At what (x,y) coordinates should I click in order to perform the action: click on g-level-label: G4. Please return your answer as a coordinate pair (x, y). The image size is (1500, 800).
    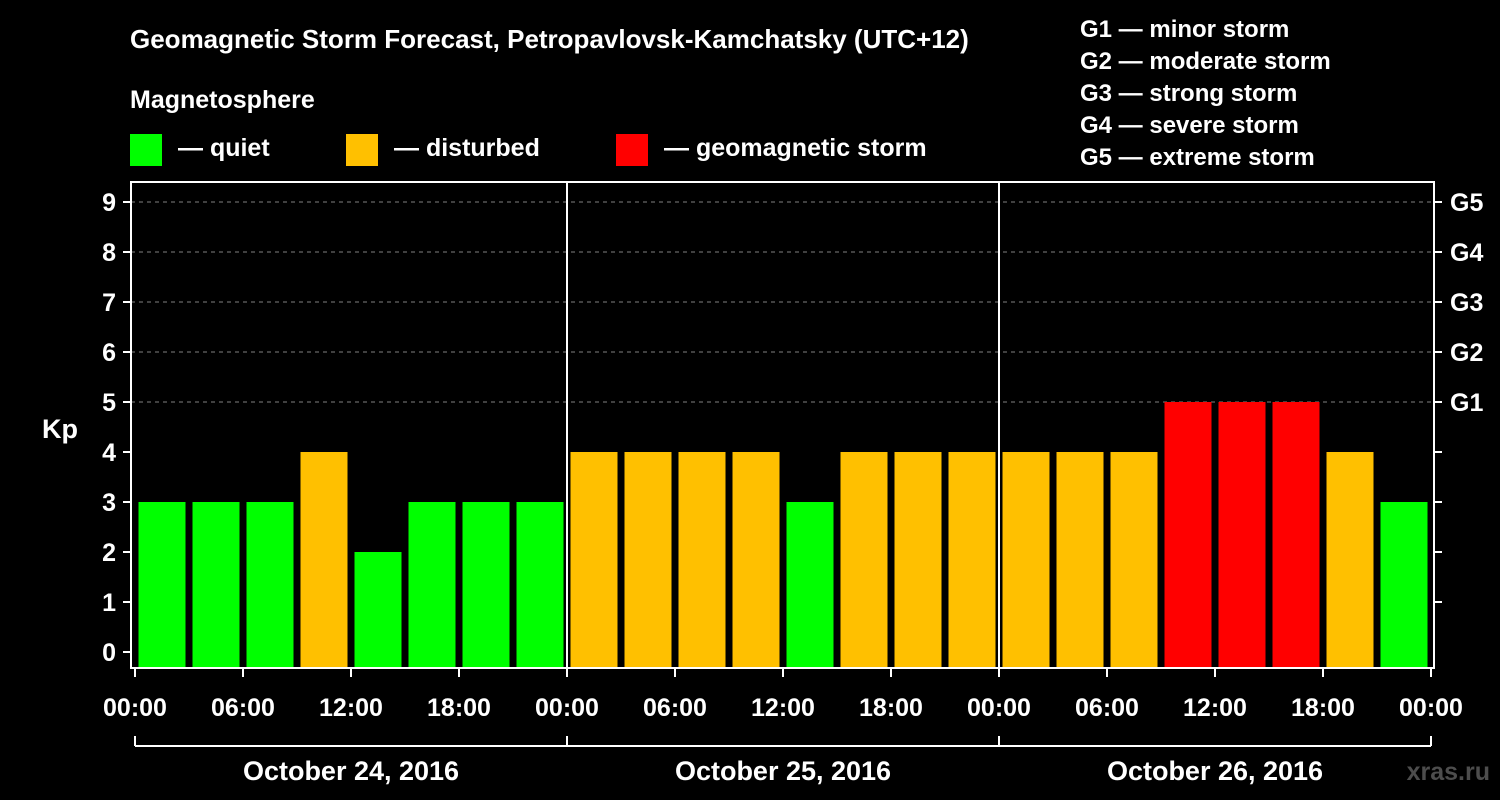
    Looking at the image, I should click on (1466, 253).